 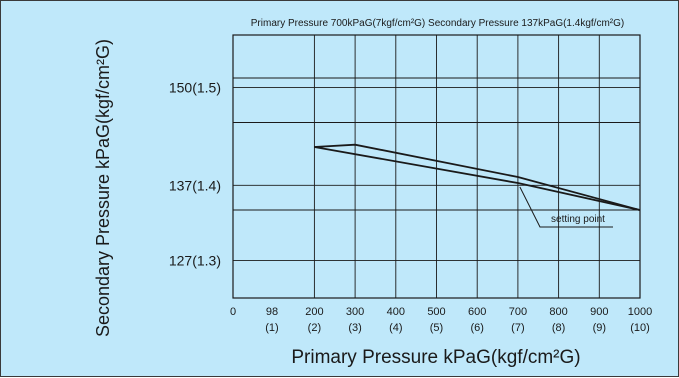 What do you see at coordinates (233, 312) in the screenshot?
I see `x-tick-label: 0` at bounding box center [233, 312].